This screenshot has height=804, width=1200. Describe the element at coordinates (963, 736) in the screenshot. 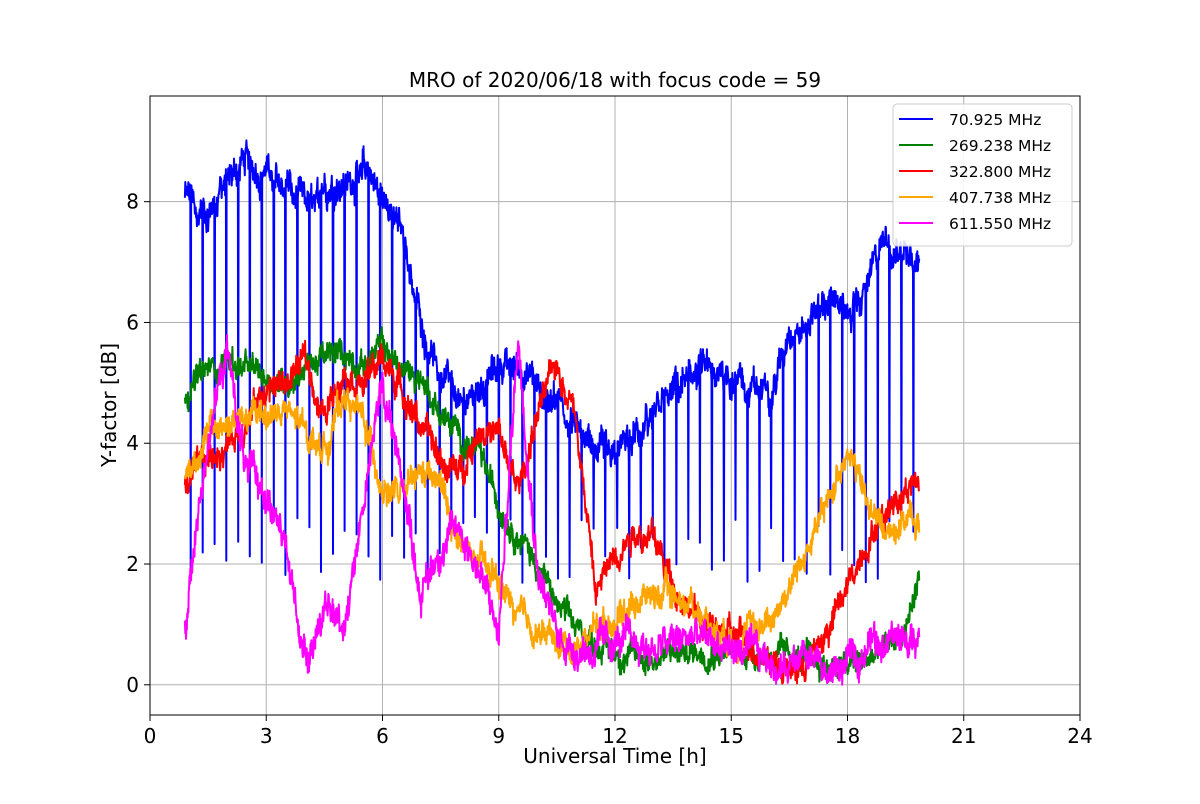

I see `x-tick-label: 21` at that location.